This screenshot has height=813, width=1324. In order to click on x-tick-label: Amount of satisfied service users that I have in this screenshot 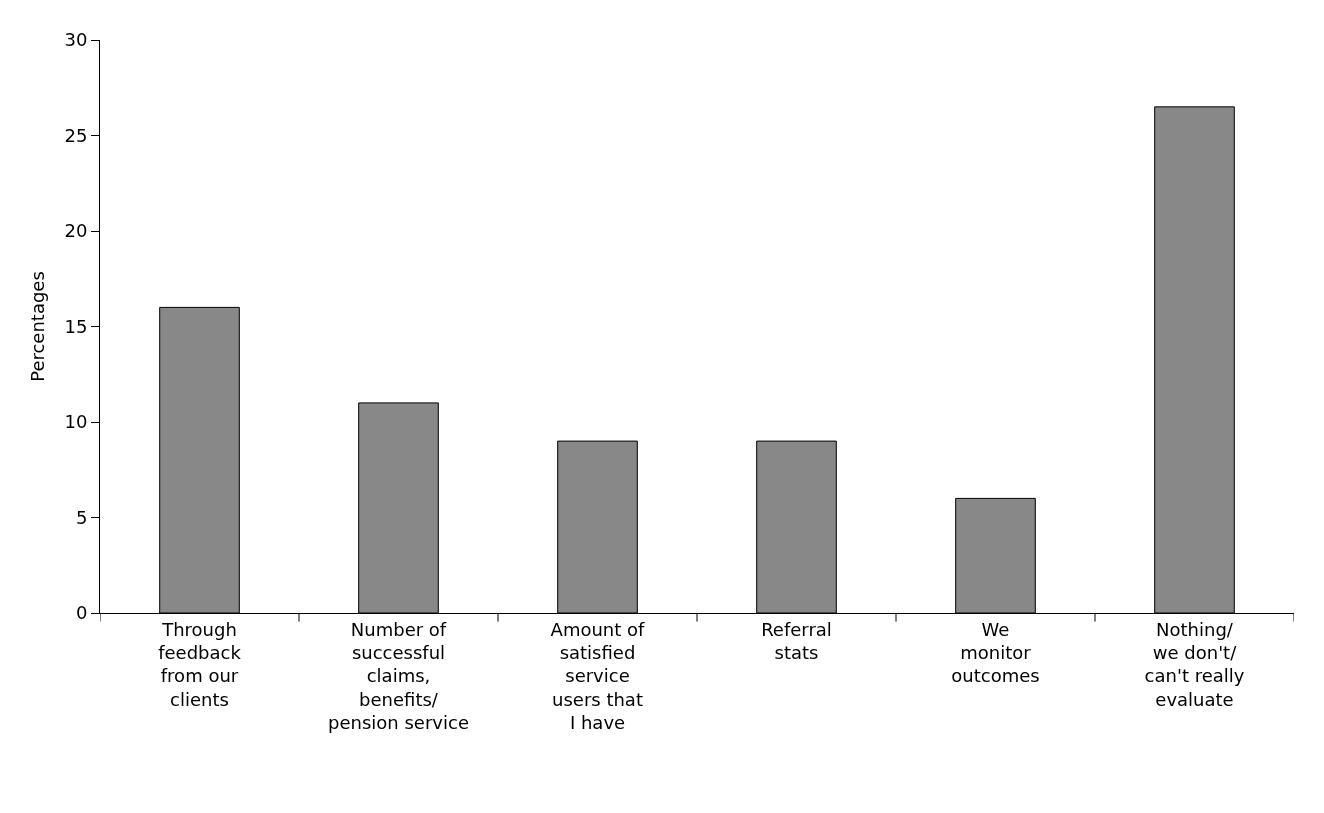, I will do `click(598, 676)`.